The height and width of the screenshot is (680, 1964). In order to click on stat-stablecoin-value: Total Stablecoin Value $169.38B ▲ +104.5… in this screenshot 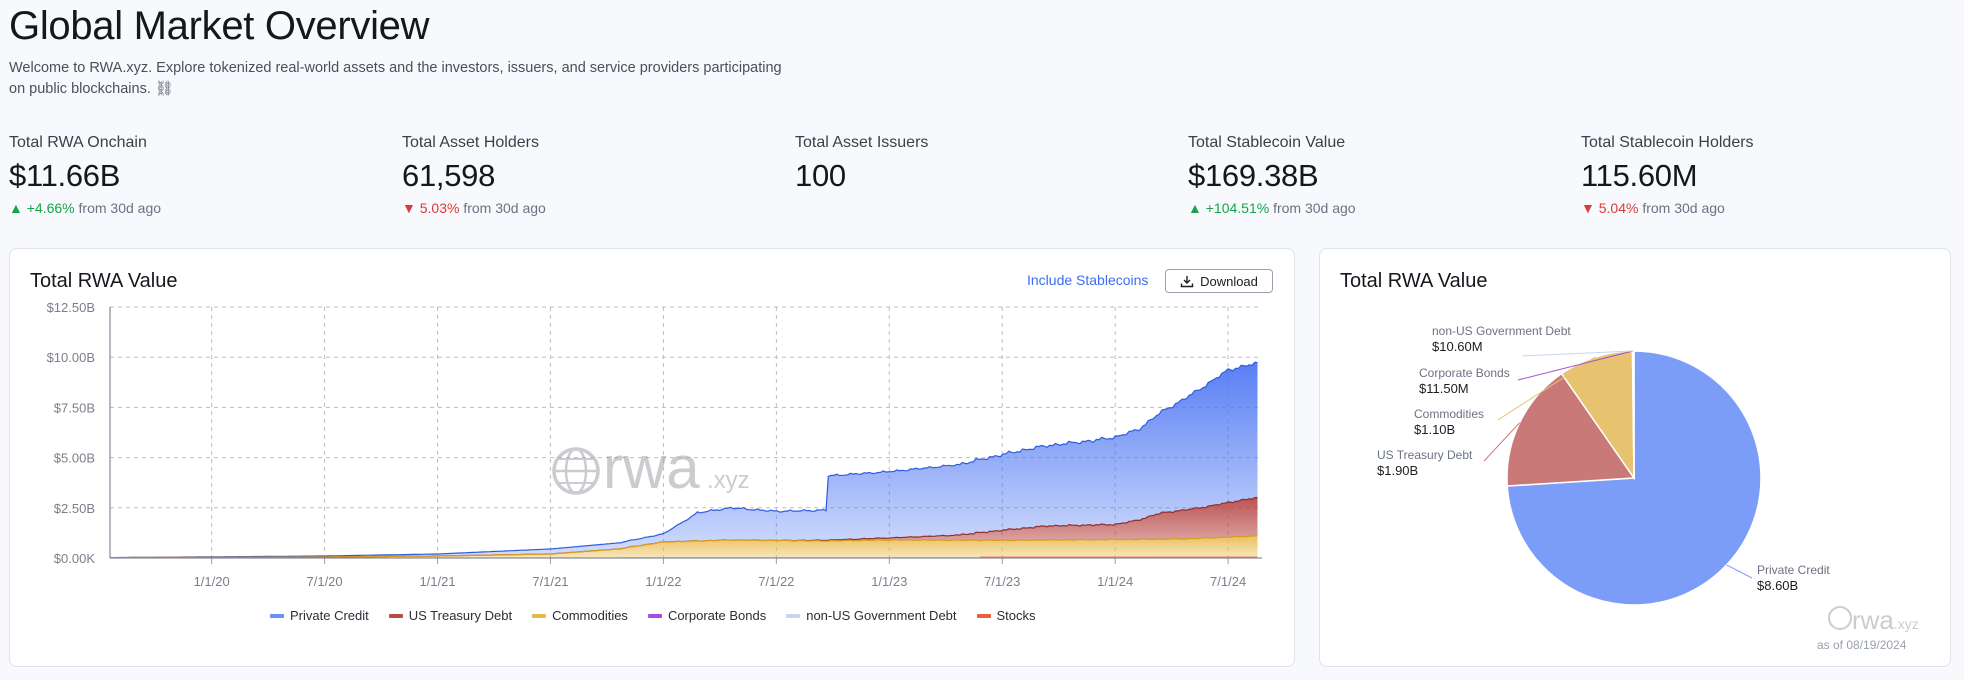, I will do `click(1272, 175)`.